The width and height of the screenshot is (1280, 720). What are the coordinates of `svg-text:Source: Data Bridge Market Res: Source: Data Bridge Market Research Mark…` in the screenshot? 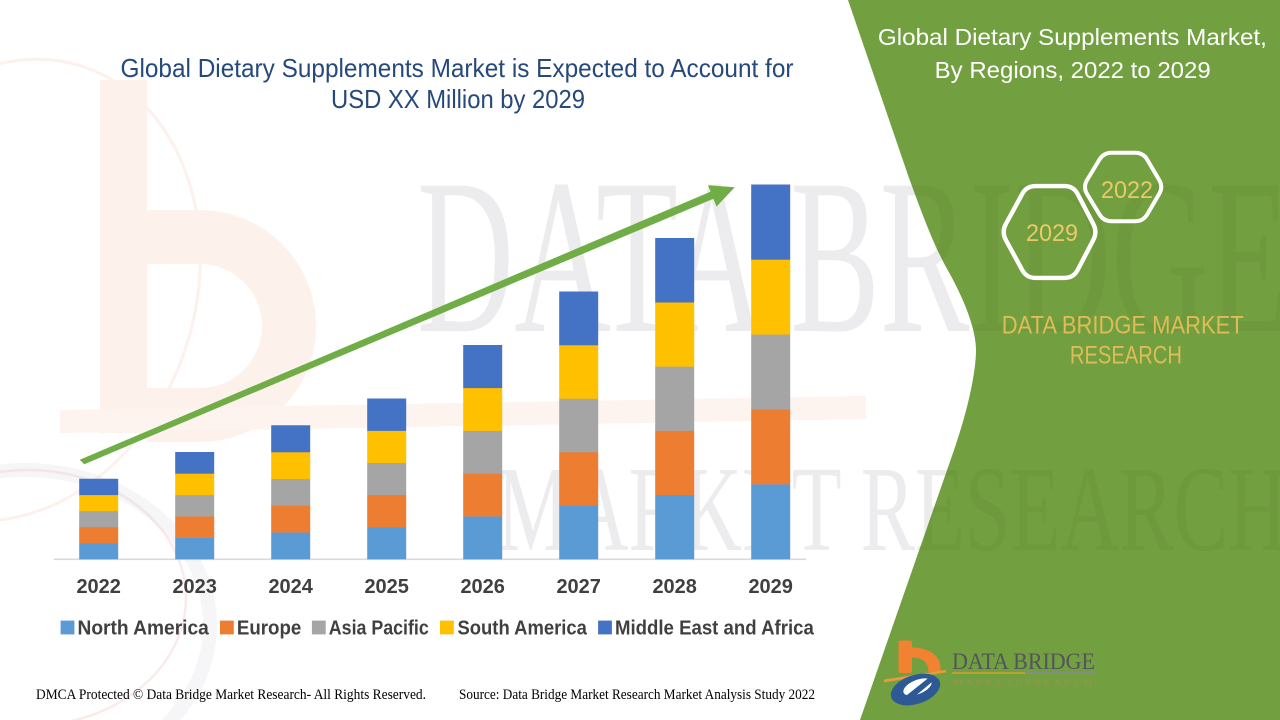 It's located at (637, 695).